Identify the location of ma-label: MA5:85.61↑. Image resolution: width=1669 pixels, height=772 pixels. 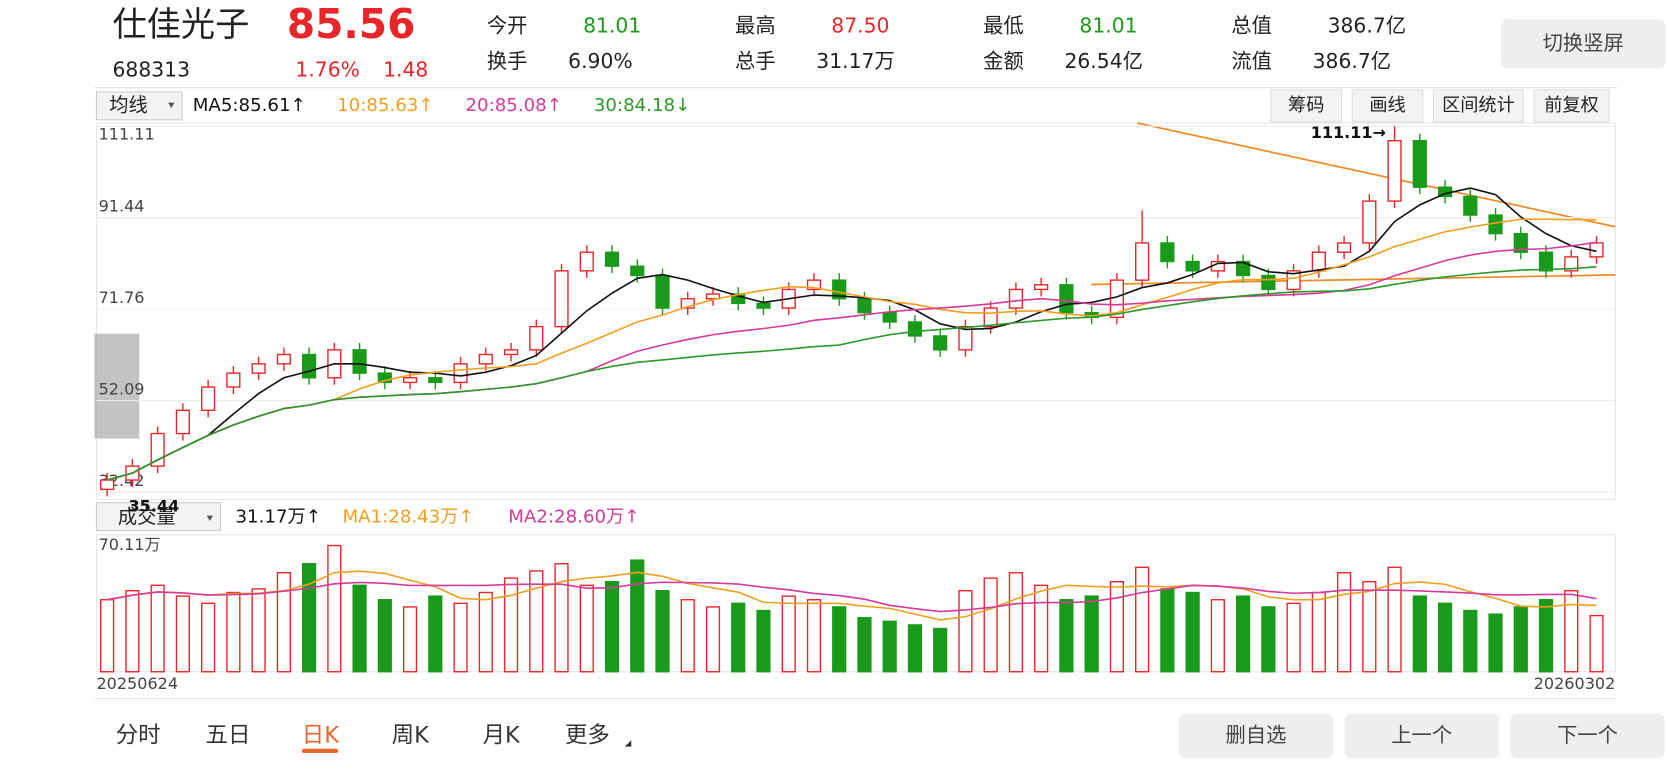
(249, 105).